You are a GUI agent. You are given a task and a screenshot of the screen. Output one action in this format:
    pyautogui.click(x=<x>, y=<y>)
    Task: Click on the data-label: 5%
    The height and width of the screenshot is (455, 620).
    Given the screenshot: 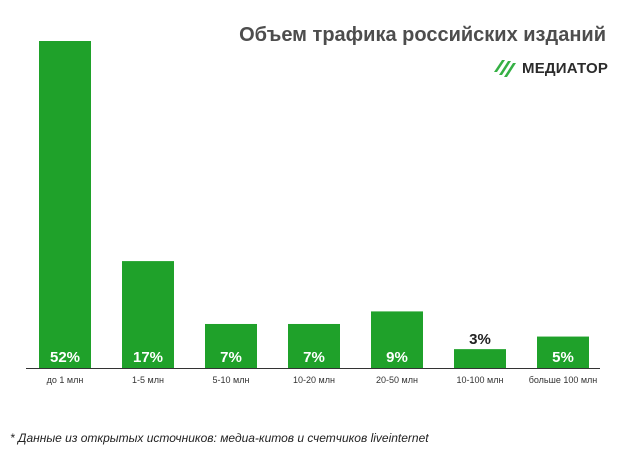 What is the action you would take?
    pyautogui.click(x=563, y=357)
    